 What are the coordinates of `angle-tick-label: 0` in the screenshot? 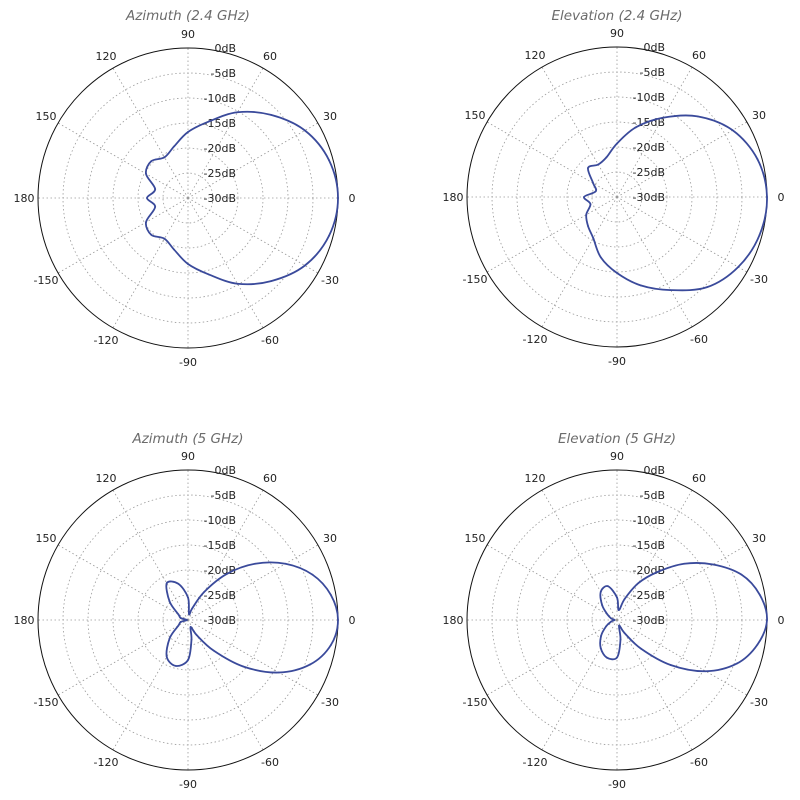 It's located at (781, 197).